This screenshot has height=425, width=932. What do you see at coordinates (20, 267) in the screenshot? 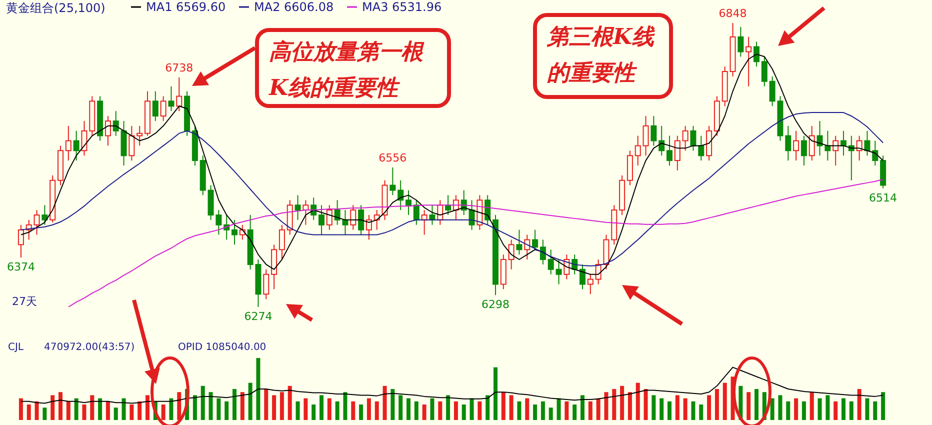
I see `annotation: 6374` at bounding box center [20, 267].